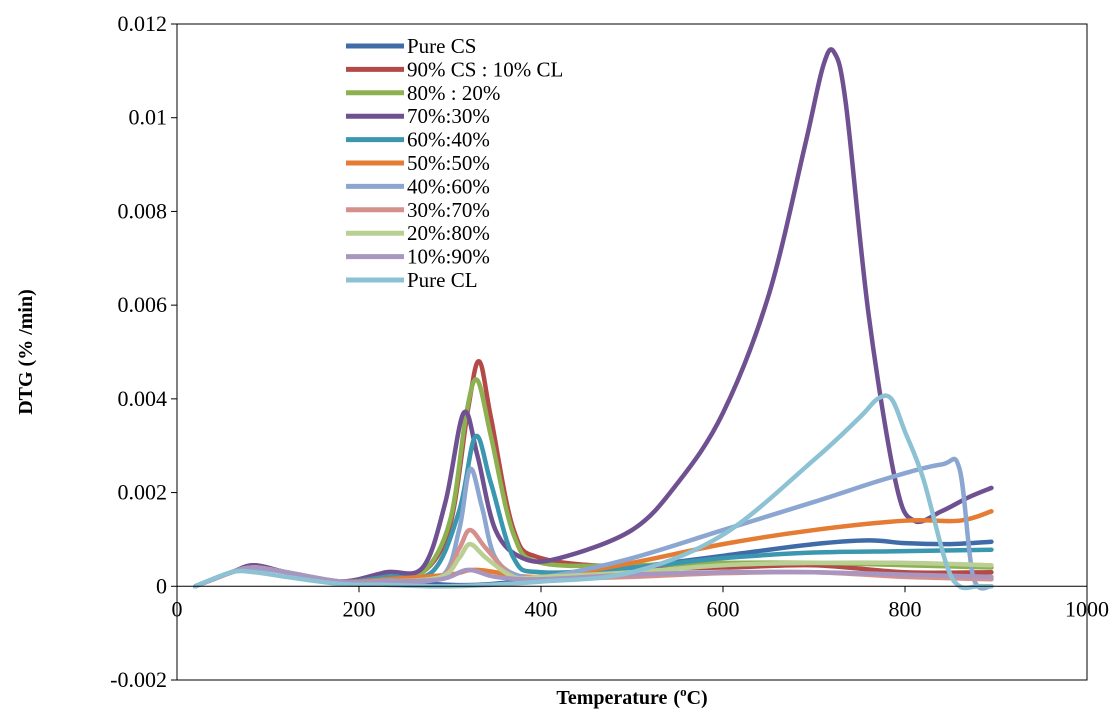 The width and height of the screenshot is (1114, 711). Describe the element at coordinates (723, 608) in the screenshot. I see `x-tick-label: 600` at that location.